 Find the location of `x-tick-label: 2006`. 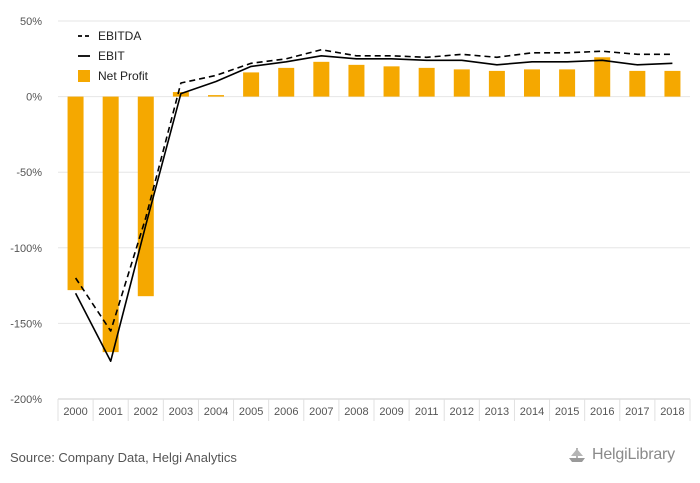

x-tick-label: 2006 is located at coordinates (286, 412).